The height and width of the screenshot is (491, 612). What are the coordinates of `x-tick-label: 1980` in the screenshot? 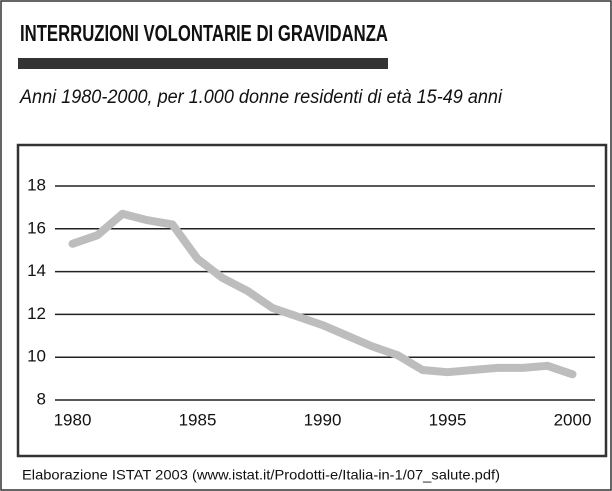 It's located at (73, 419).